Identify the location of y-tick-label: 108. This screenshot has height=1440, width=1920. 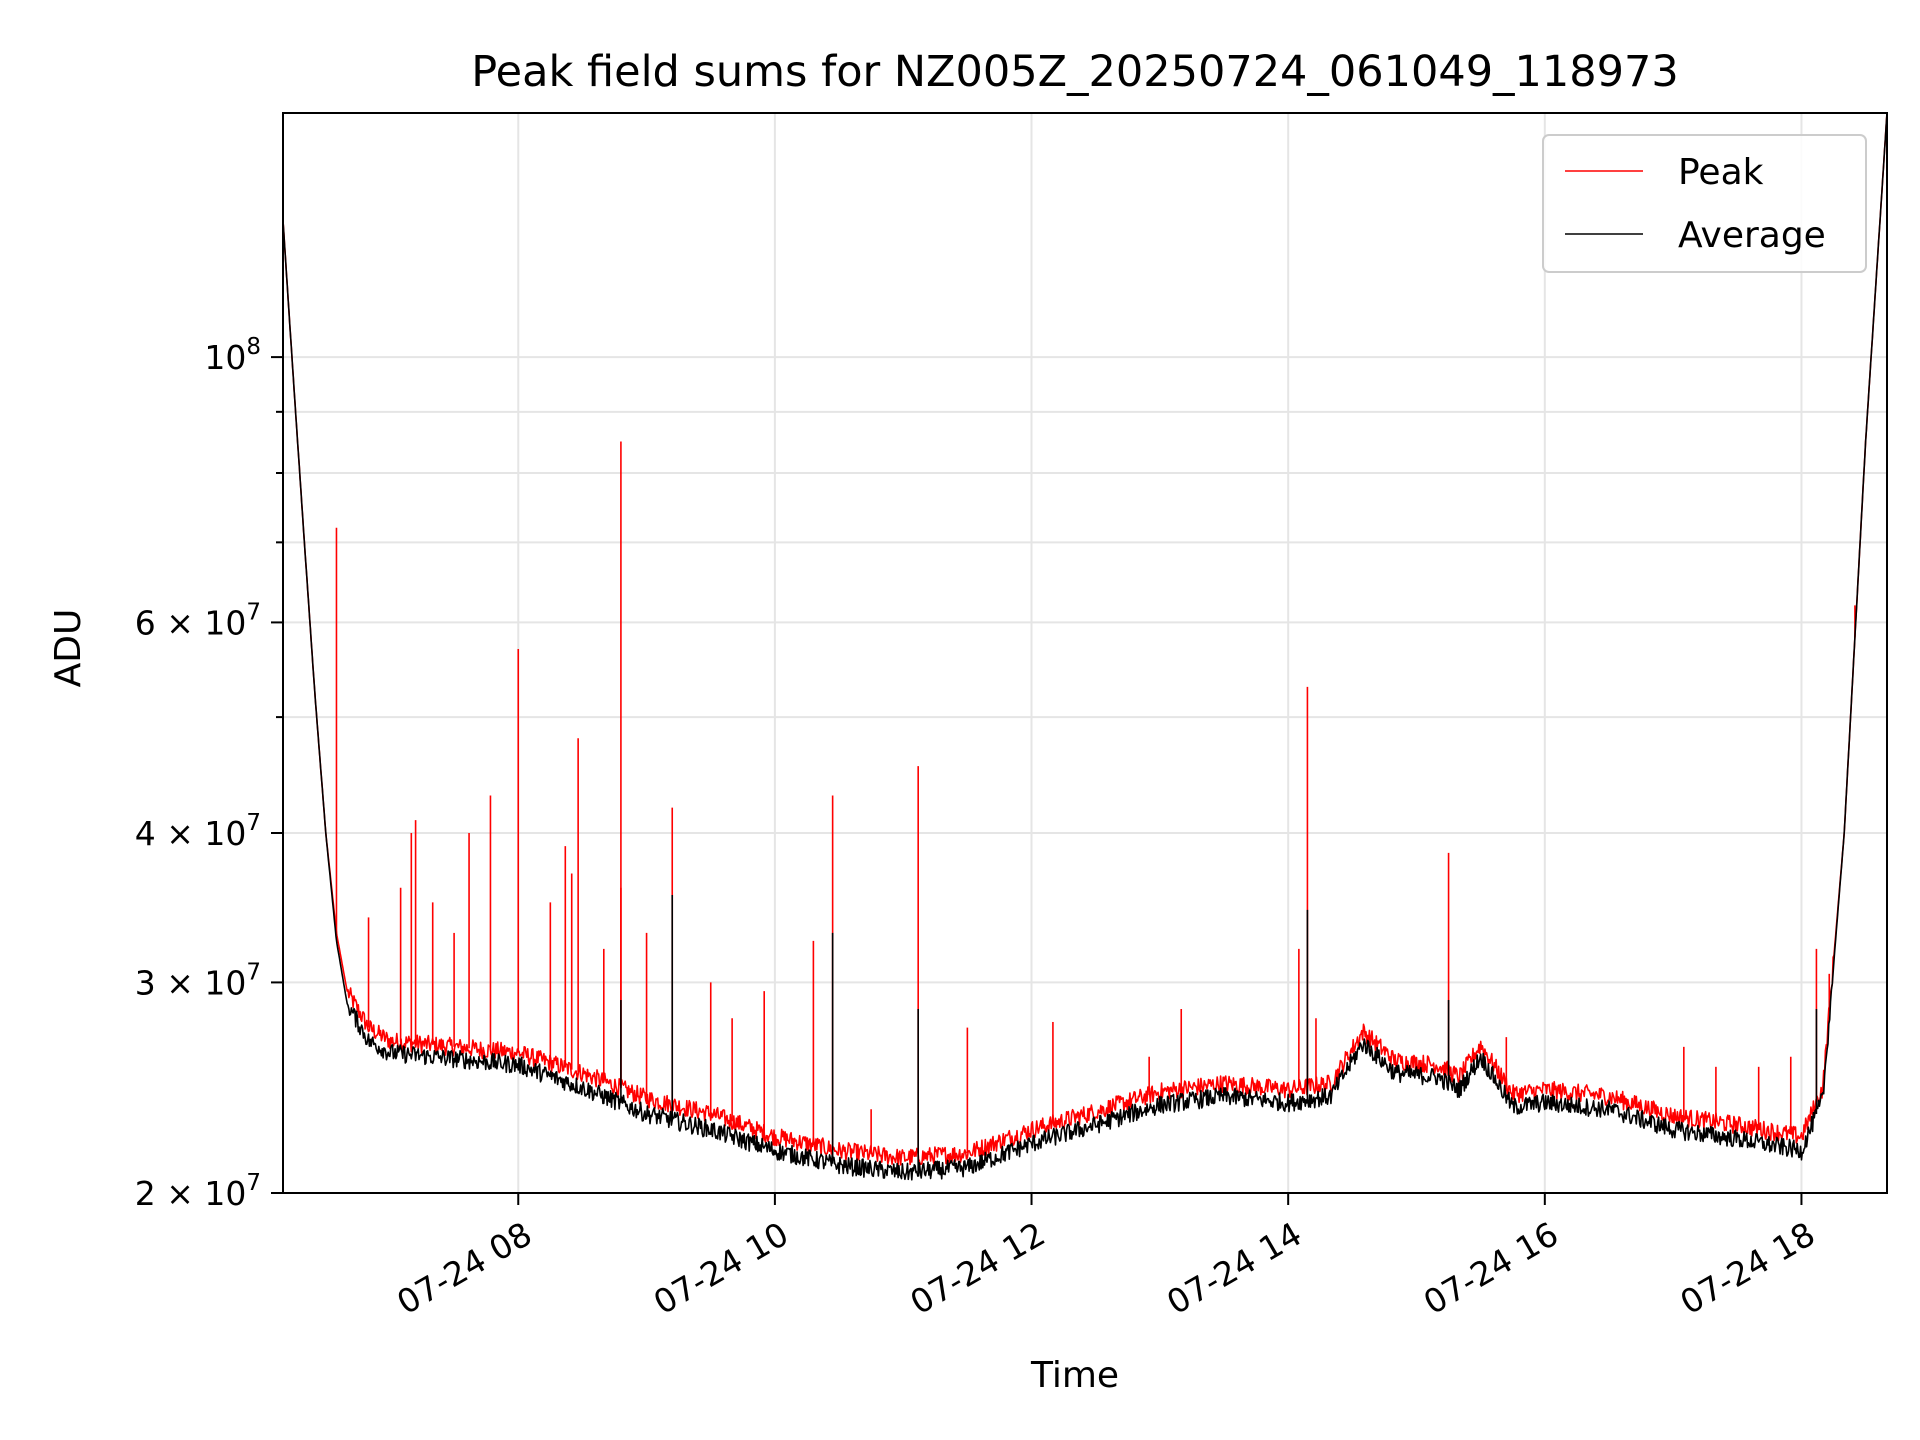
(232, 355).